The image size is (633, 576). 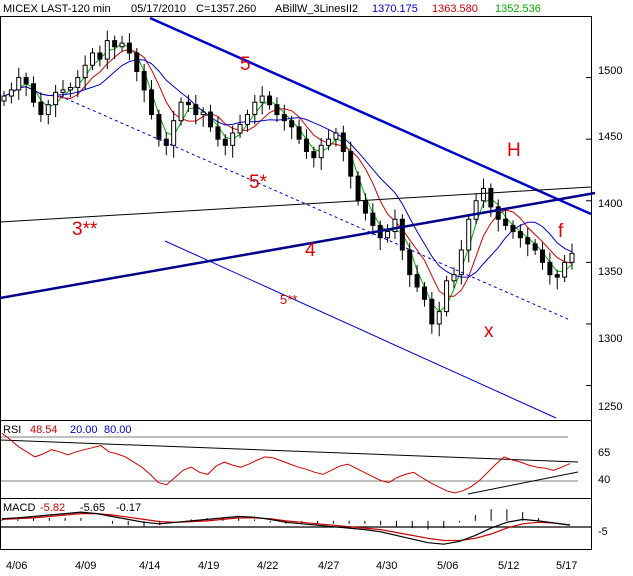 I want to click on rsi-tick-label: 40, so click(x=604, y=480).